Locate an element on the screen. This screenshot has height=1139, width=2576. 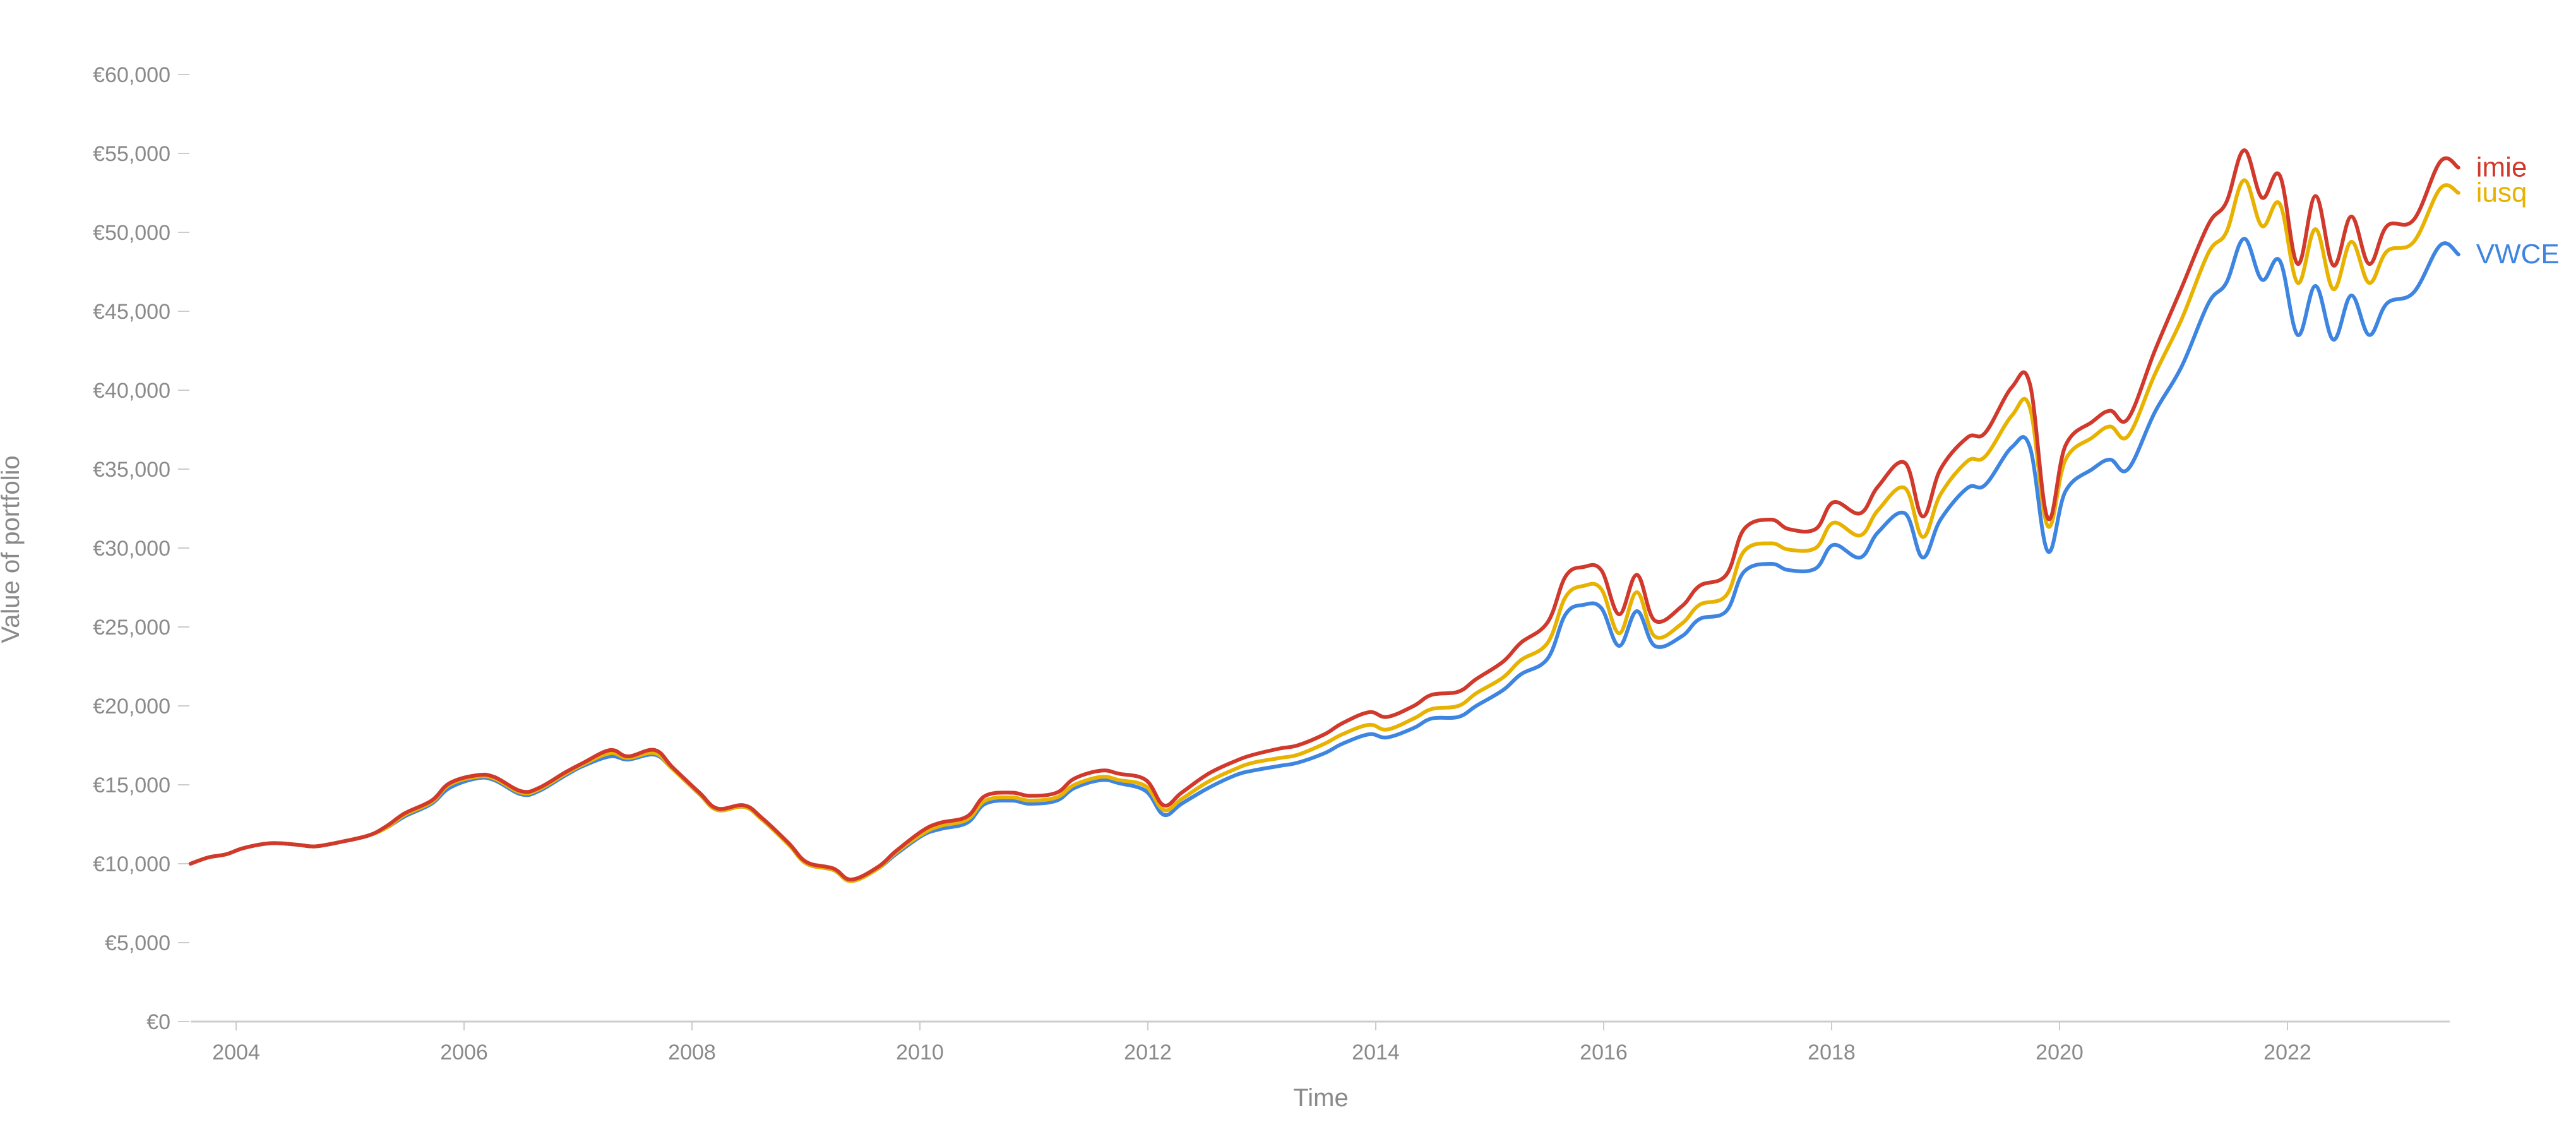
x-tick-label: 2012 is located at coordinates (1148, 1052).